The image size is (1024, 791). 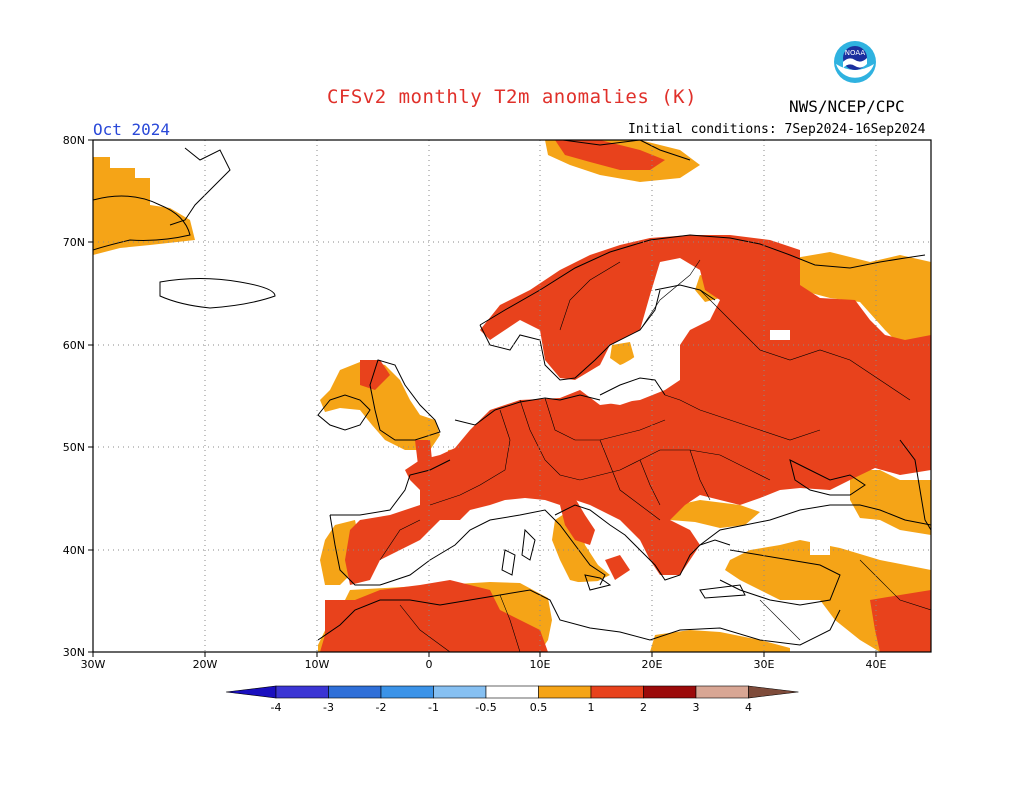 What do you see at coordinates (251, 692) in the screenshot?
I see `colorbar-arrow-low` at bounding box center [251, 692].